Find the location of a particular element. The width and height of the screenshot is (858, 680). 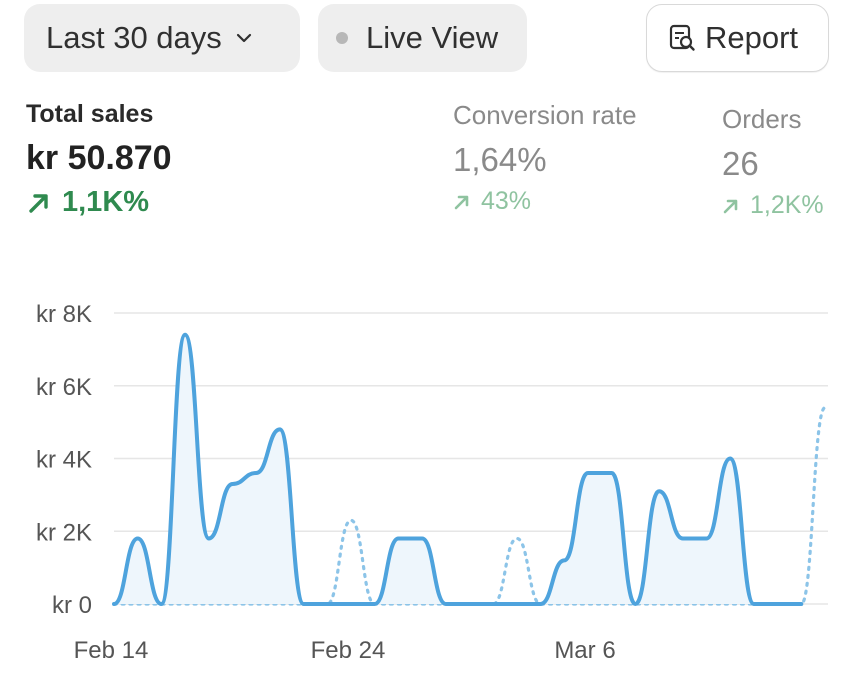

toolbar: Last 30 days Live View Report is located at coordinates (429, 40).